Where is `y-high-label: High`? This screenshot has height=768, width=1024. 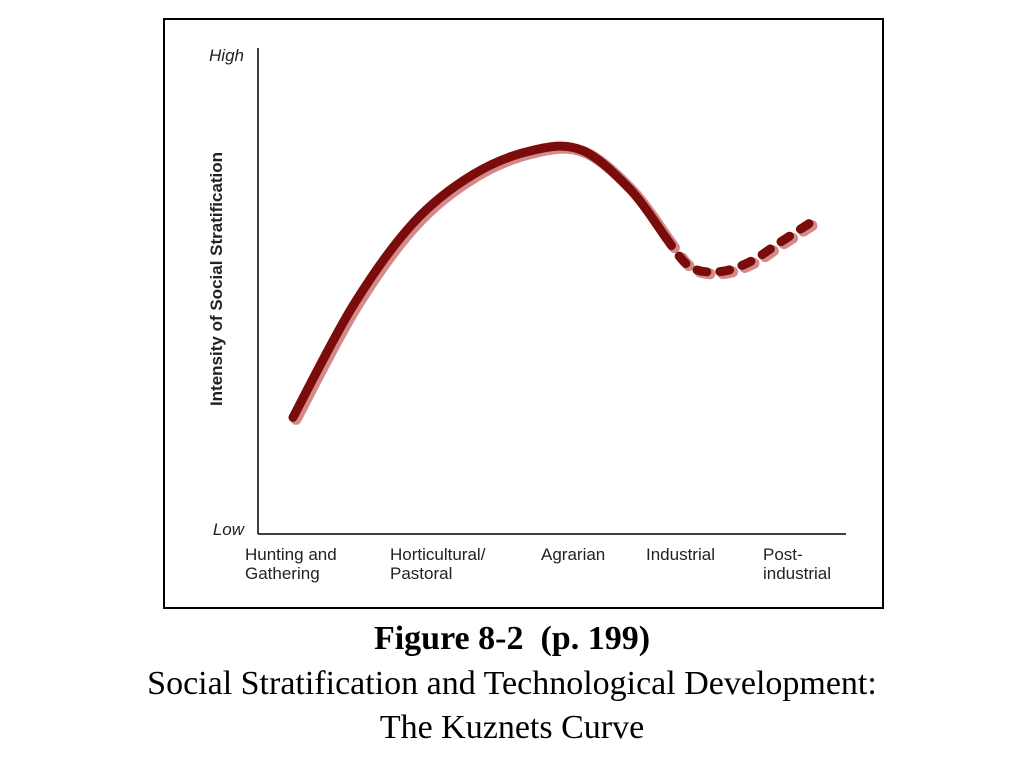 y-high-label: High is located at coordinates (226, 55).